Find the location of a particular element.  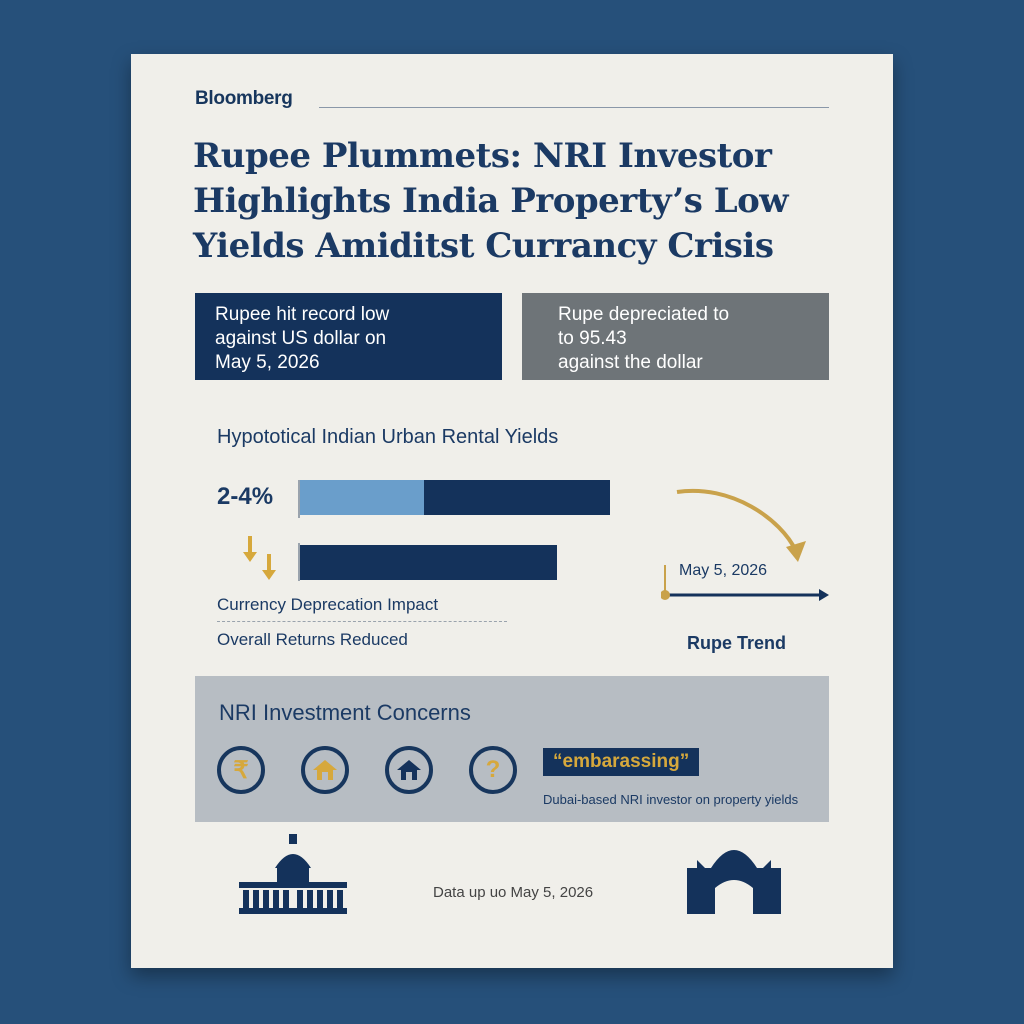

returns-caption: Overall Returns Reduced is located at coordinates (312, 639).